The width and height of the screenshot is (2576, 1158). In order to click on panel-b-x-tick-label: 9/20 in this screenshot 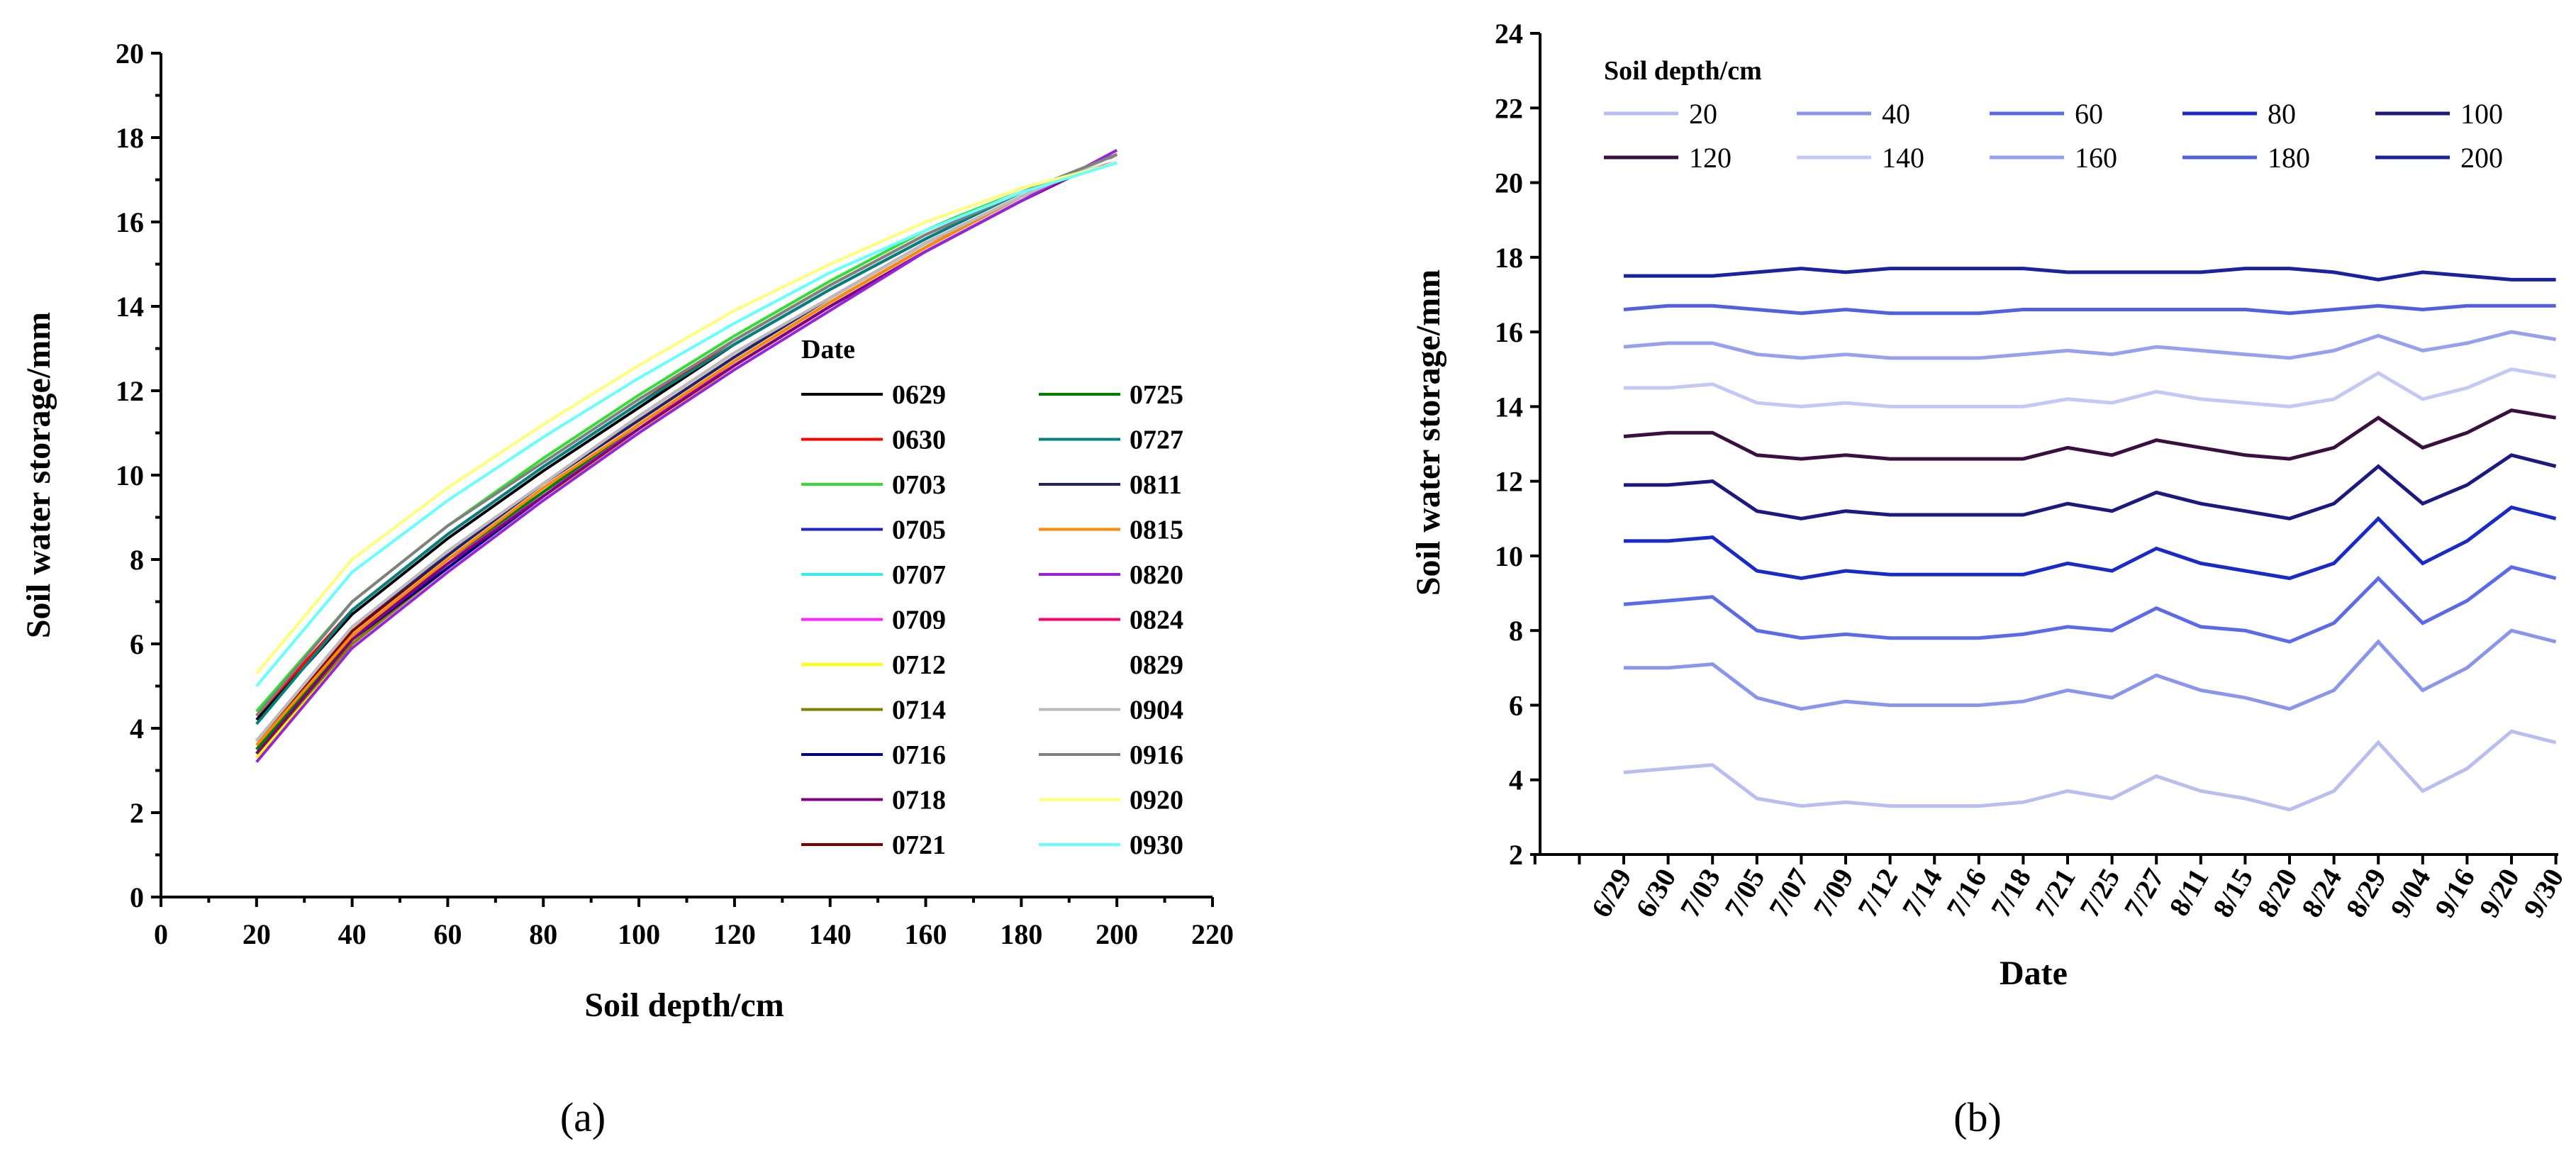, I will do `click(2499, 893)`.